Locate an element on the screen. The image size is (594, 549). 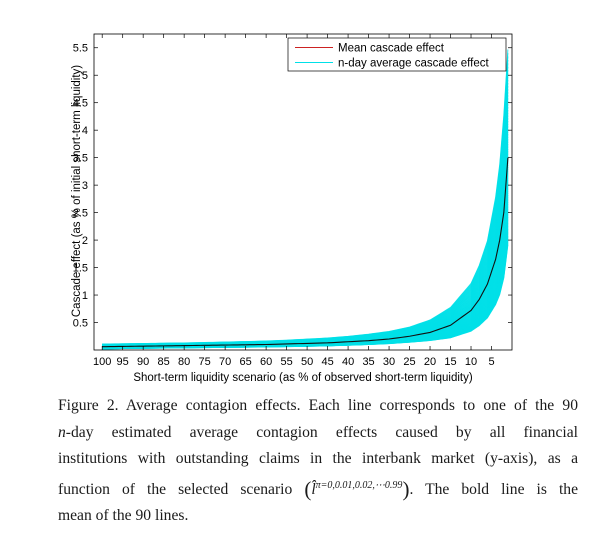
x-tick-labels: 100 95 90 85 80 75 70 65 60 55 50 45 40 35 30 25 20 15 10 5 is located at coordinates (294, 362).